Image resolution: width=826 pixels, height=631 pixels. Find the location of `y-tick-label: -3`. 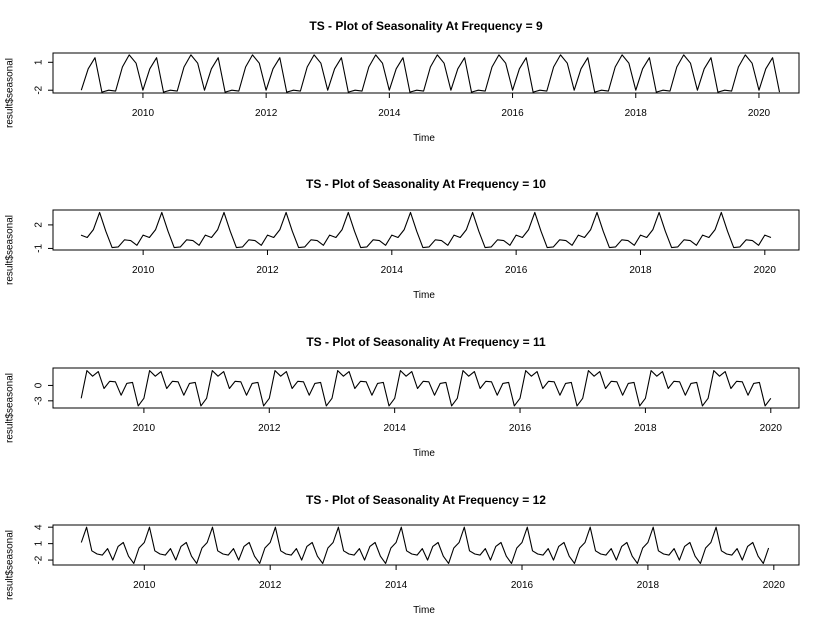

y-tick-label: -3 is located at coordinates (39, 400).